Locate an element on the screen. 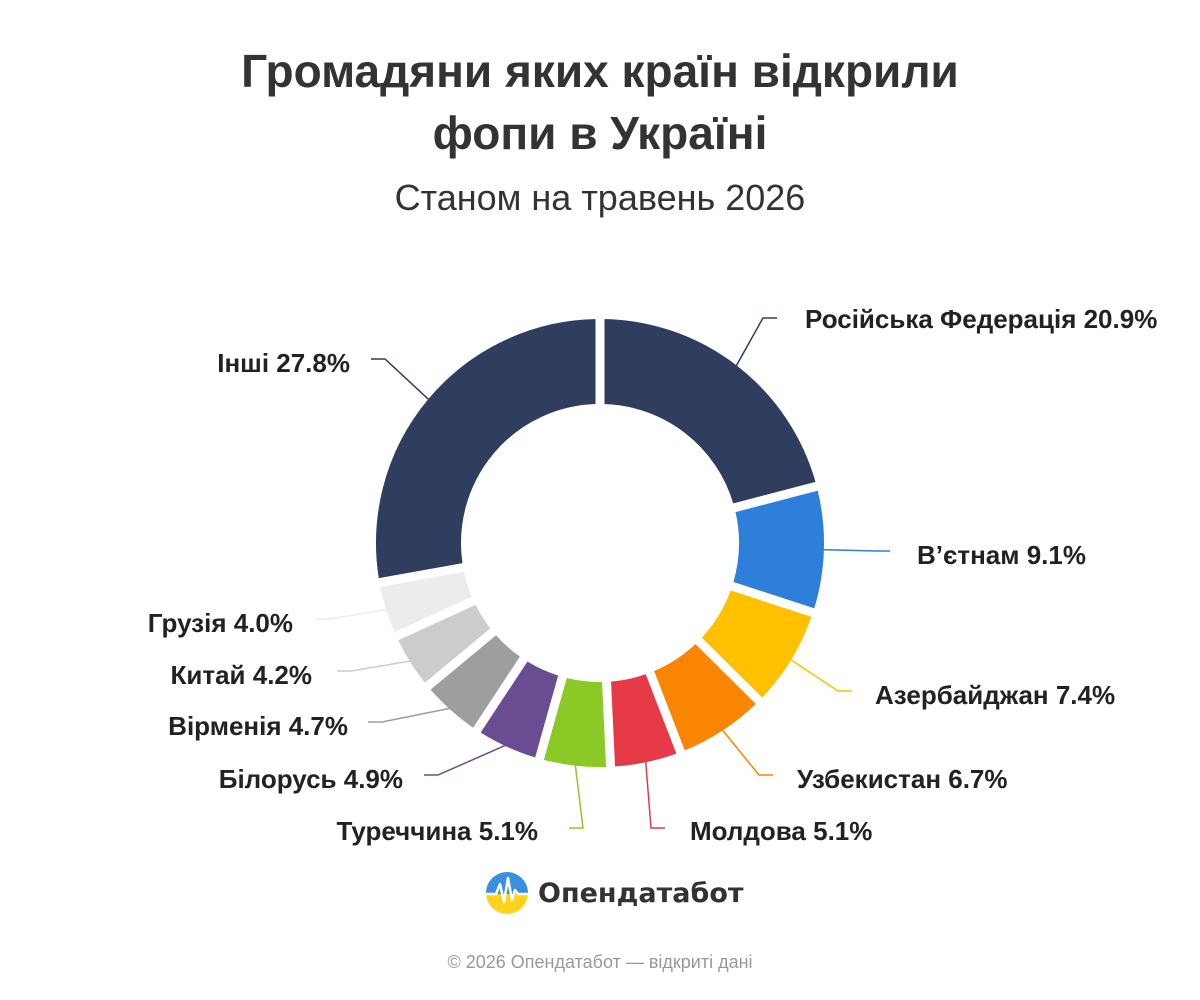  slice-label: Узбекистан 6.7% is located at coordinates (902, 779).